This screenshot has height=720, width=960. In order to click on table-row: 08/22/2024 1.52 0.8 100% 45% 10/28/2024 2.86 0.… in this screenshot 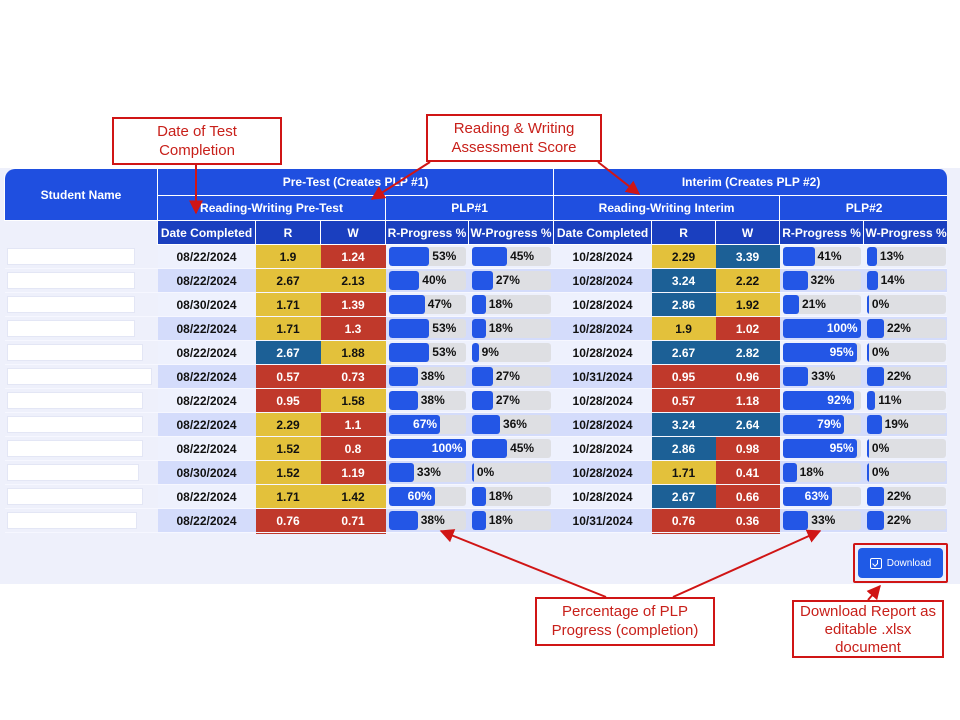, I will do `click(475, 448)`.